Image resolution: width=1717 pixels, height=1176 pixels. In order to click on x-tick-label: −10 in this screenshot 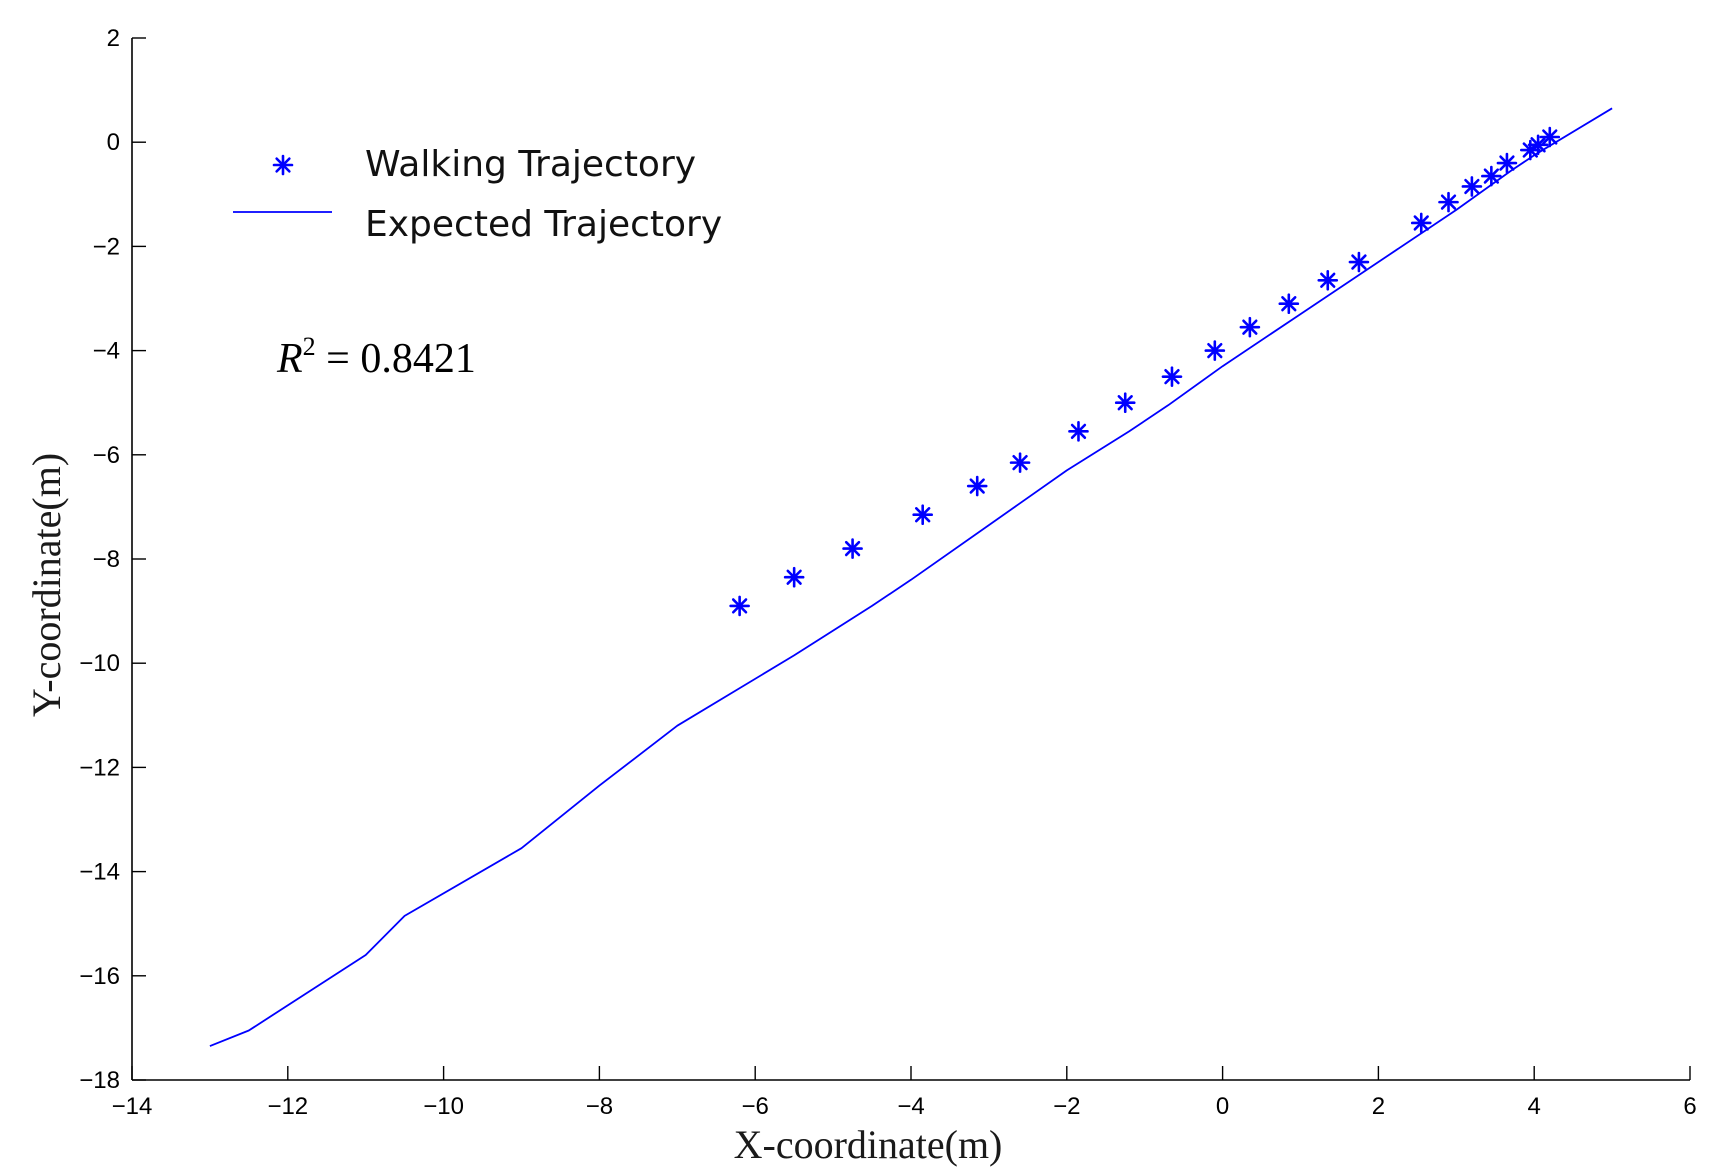, I will do `click(443, 1106)`.